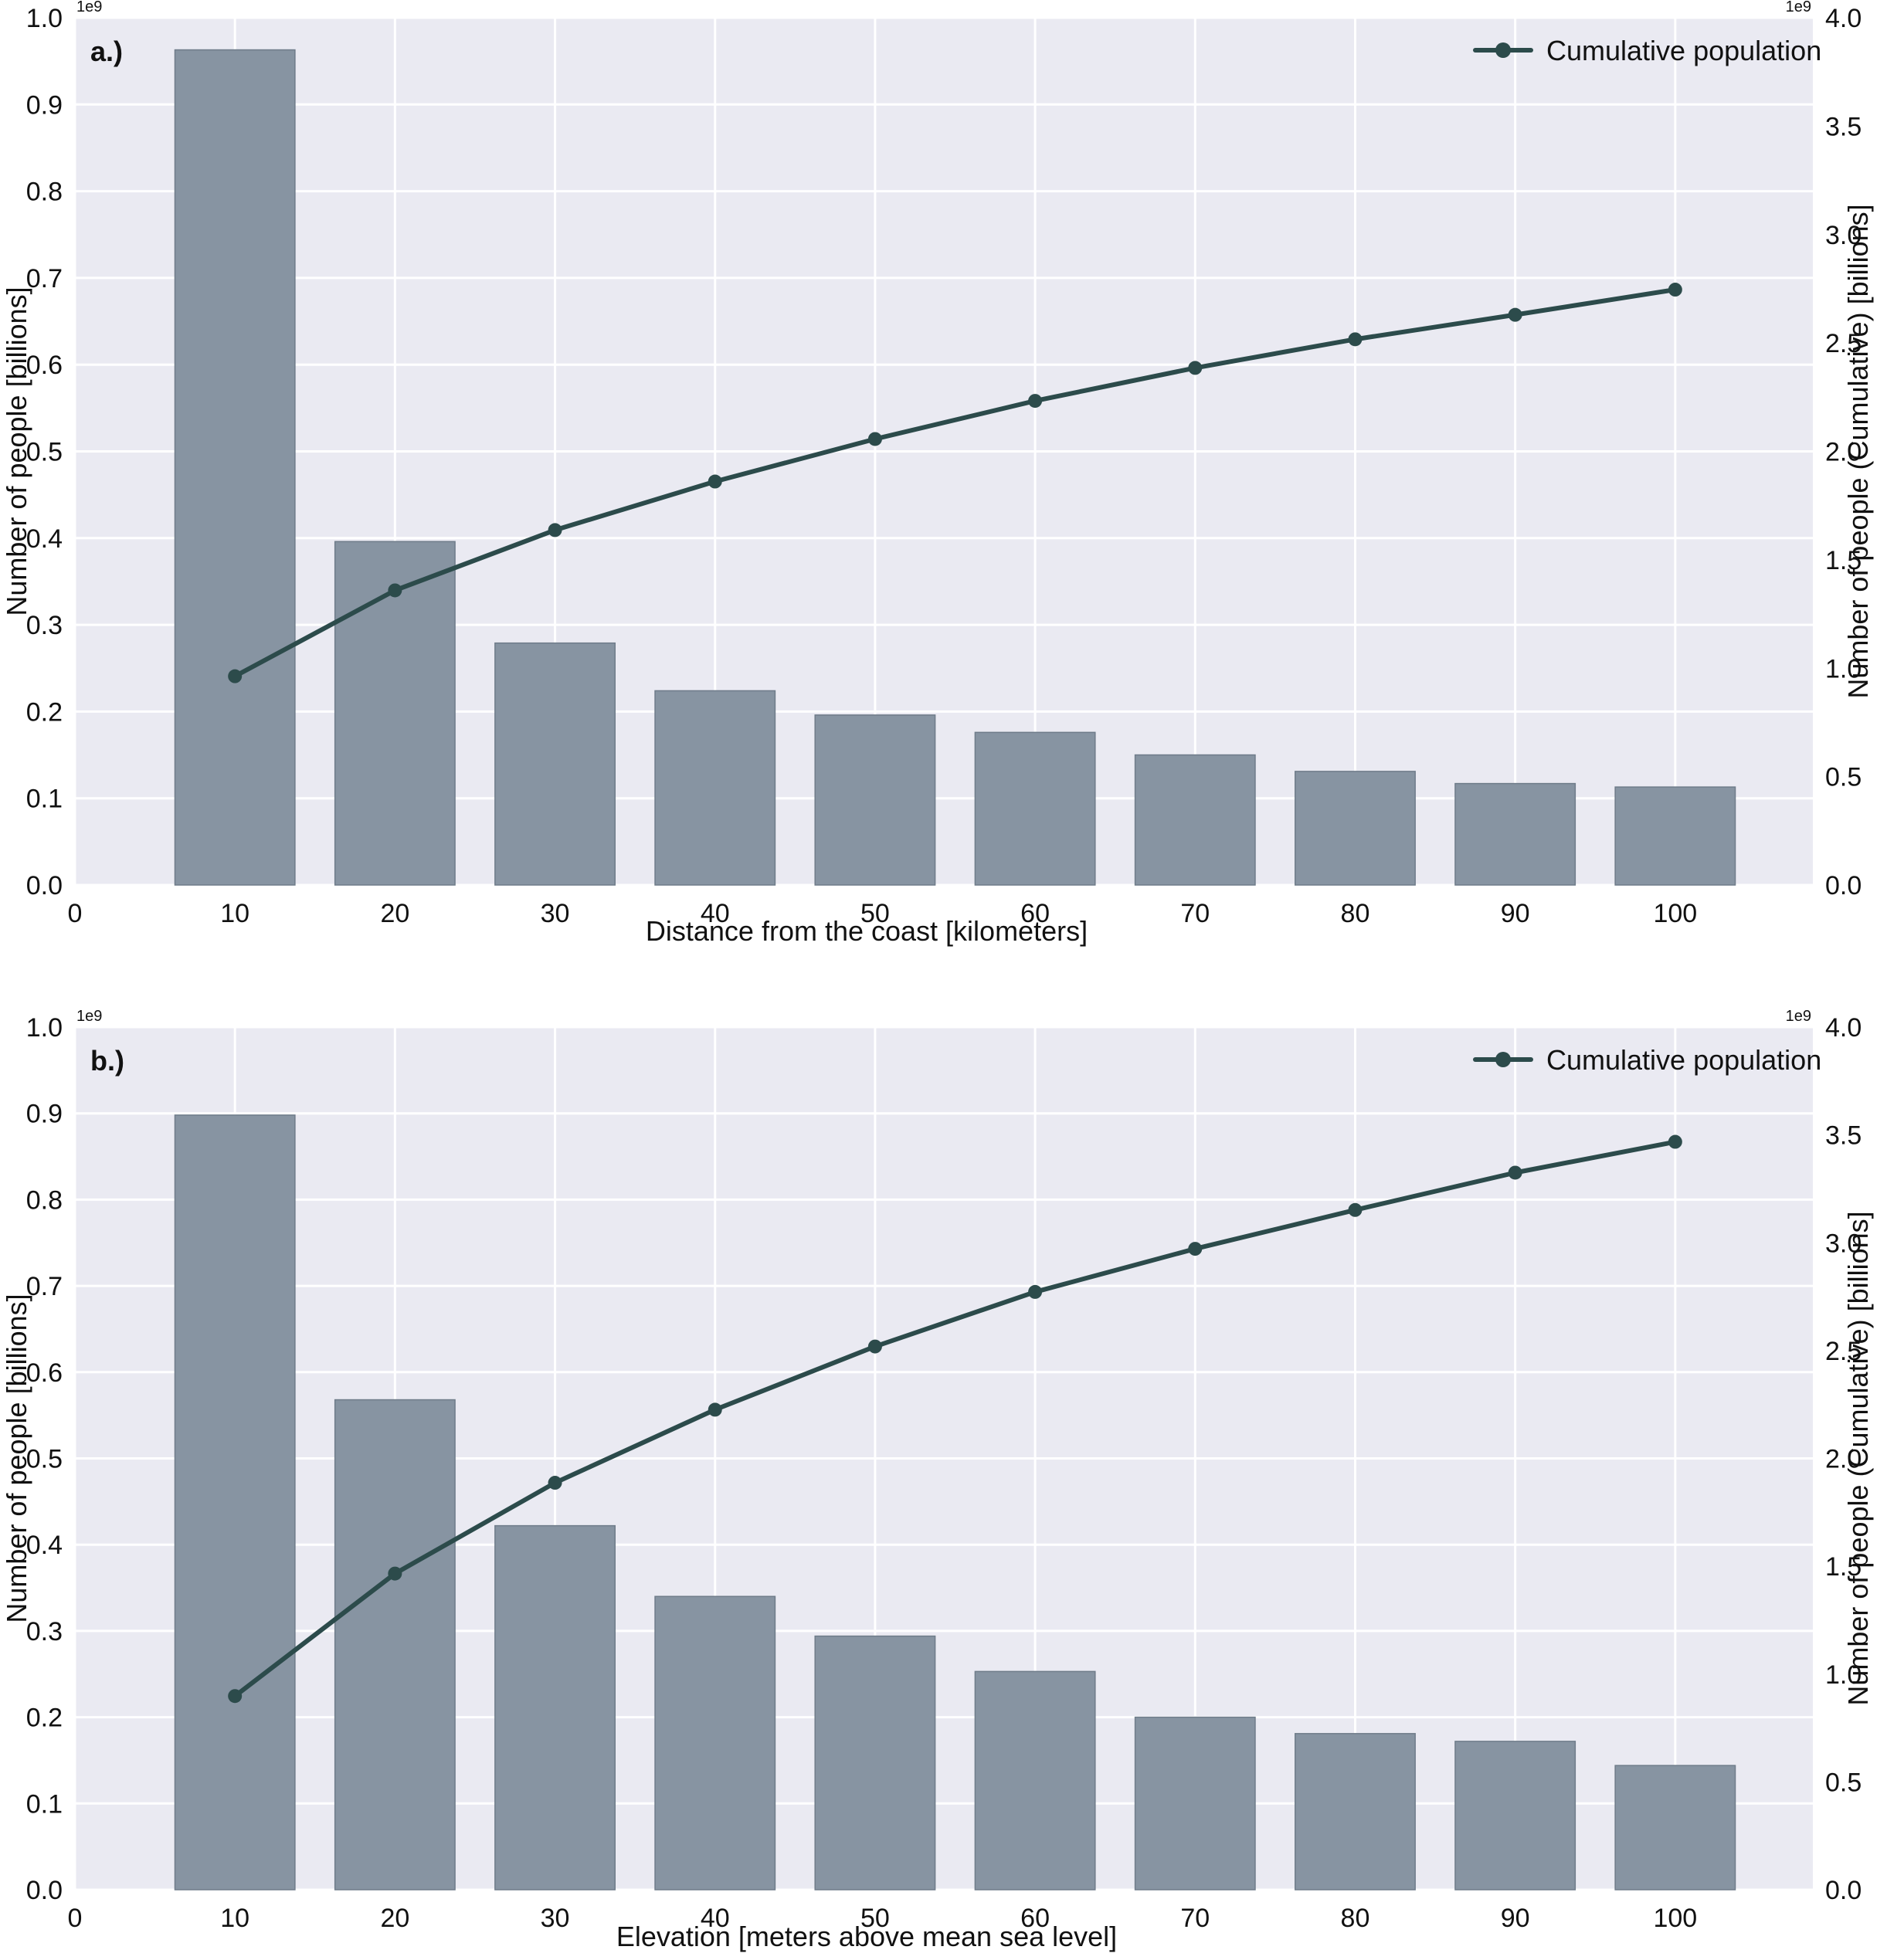  I want to click on x-tick-label: 60, so click(1035, 1919).